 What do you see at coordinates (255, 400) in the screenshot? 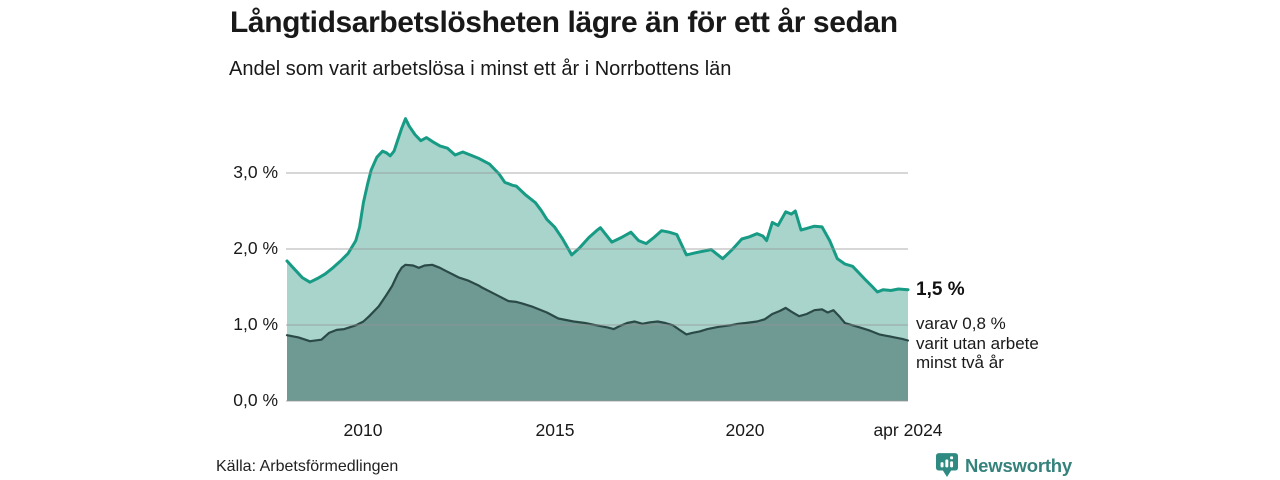
I see `y-tick-label-0: 0,0 %` at bounding box center [255, 400].